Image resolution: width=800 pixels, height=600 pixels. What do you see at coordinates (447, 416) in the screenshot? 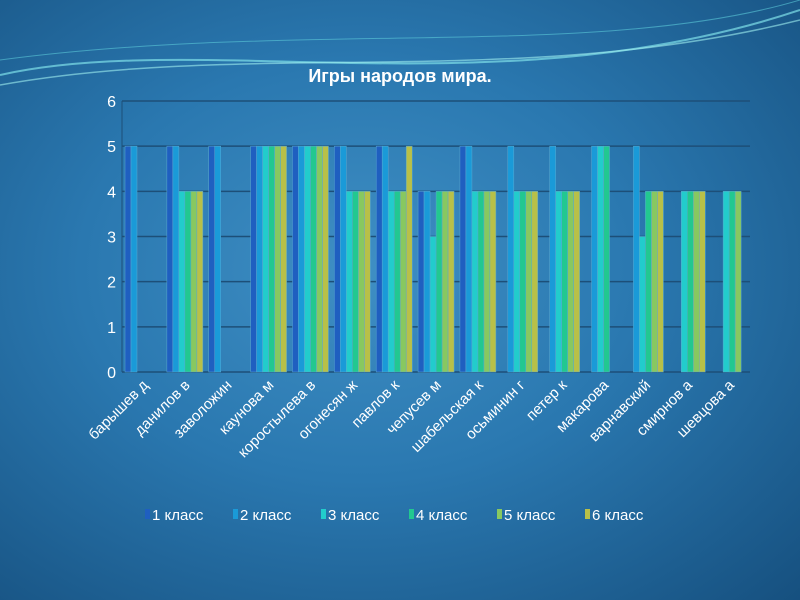
I see `x-tick-label: шабельская к` at bounding box center [447, 416].